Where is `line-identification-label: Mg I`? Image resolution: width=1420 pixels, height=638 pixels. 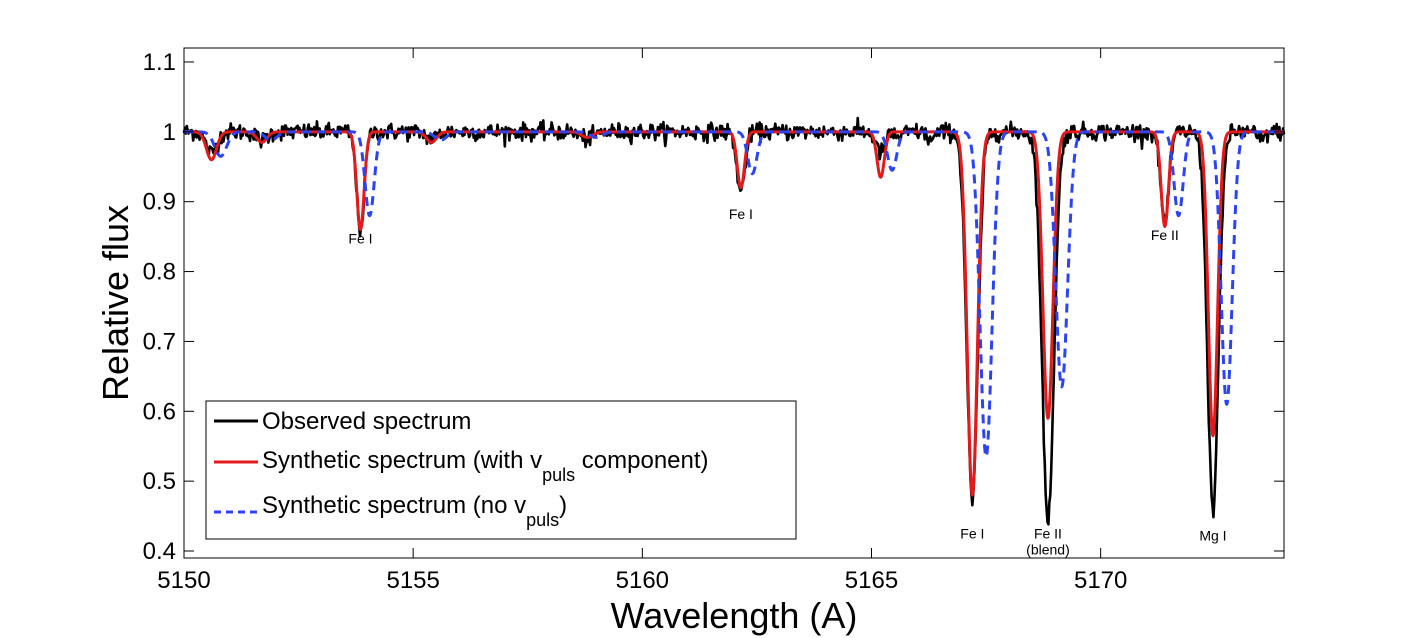 line-identification-label: Mg I is located at coordinates (1212, 536).